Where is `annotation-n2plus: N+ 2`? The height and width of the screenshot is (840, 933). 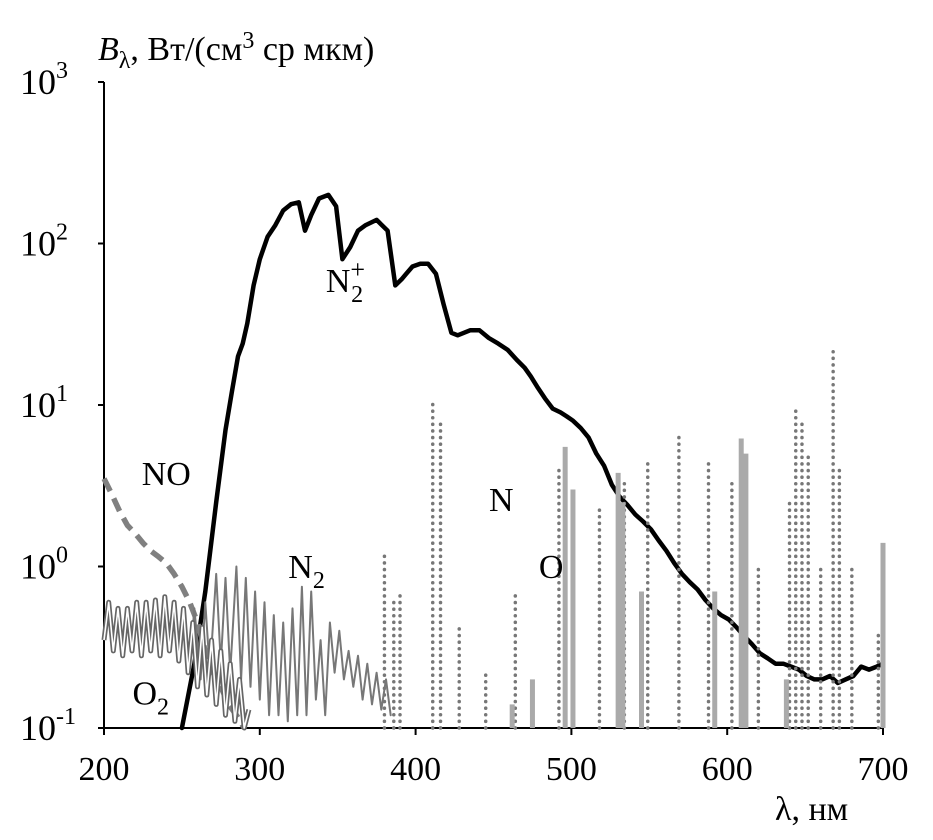
annotation-n2plus: N+ 2 is located at coordinates (345, 281).